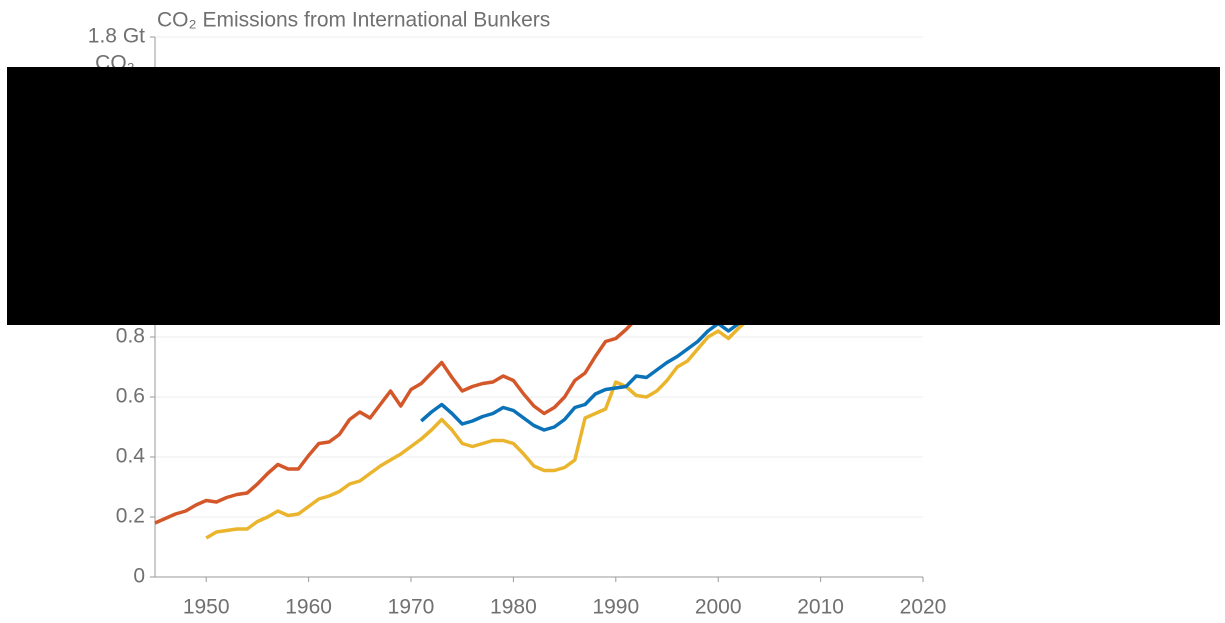 The height and width of the screenshot is (623, 1225). Describe the element at coordinates (513, 607) in the screenshot. I see `x-tick-label: 1980` at that location.